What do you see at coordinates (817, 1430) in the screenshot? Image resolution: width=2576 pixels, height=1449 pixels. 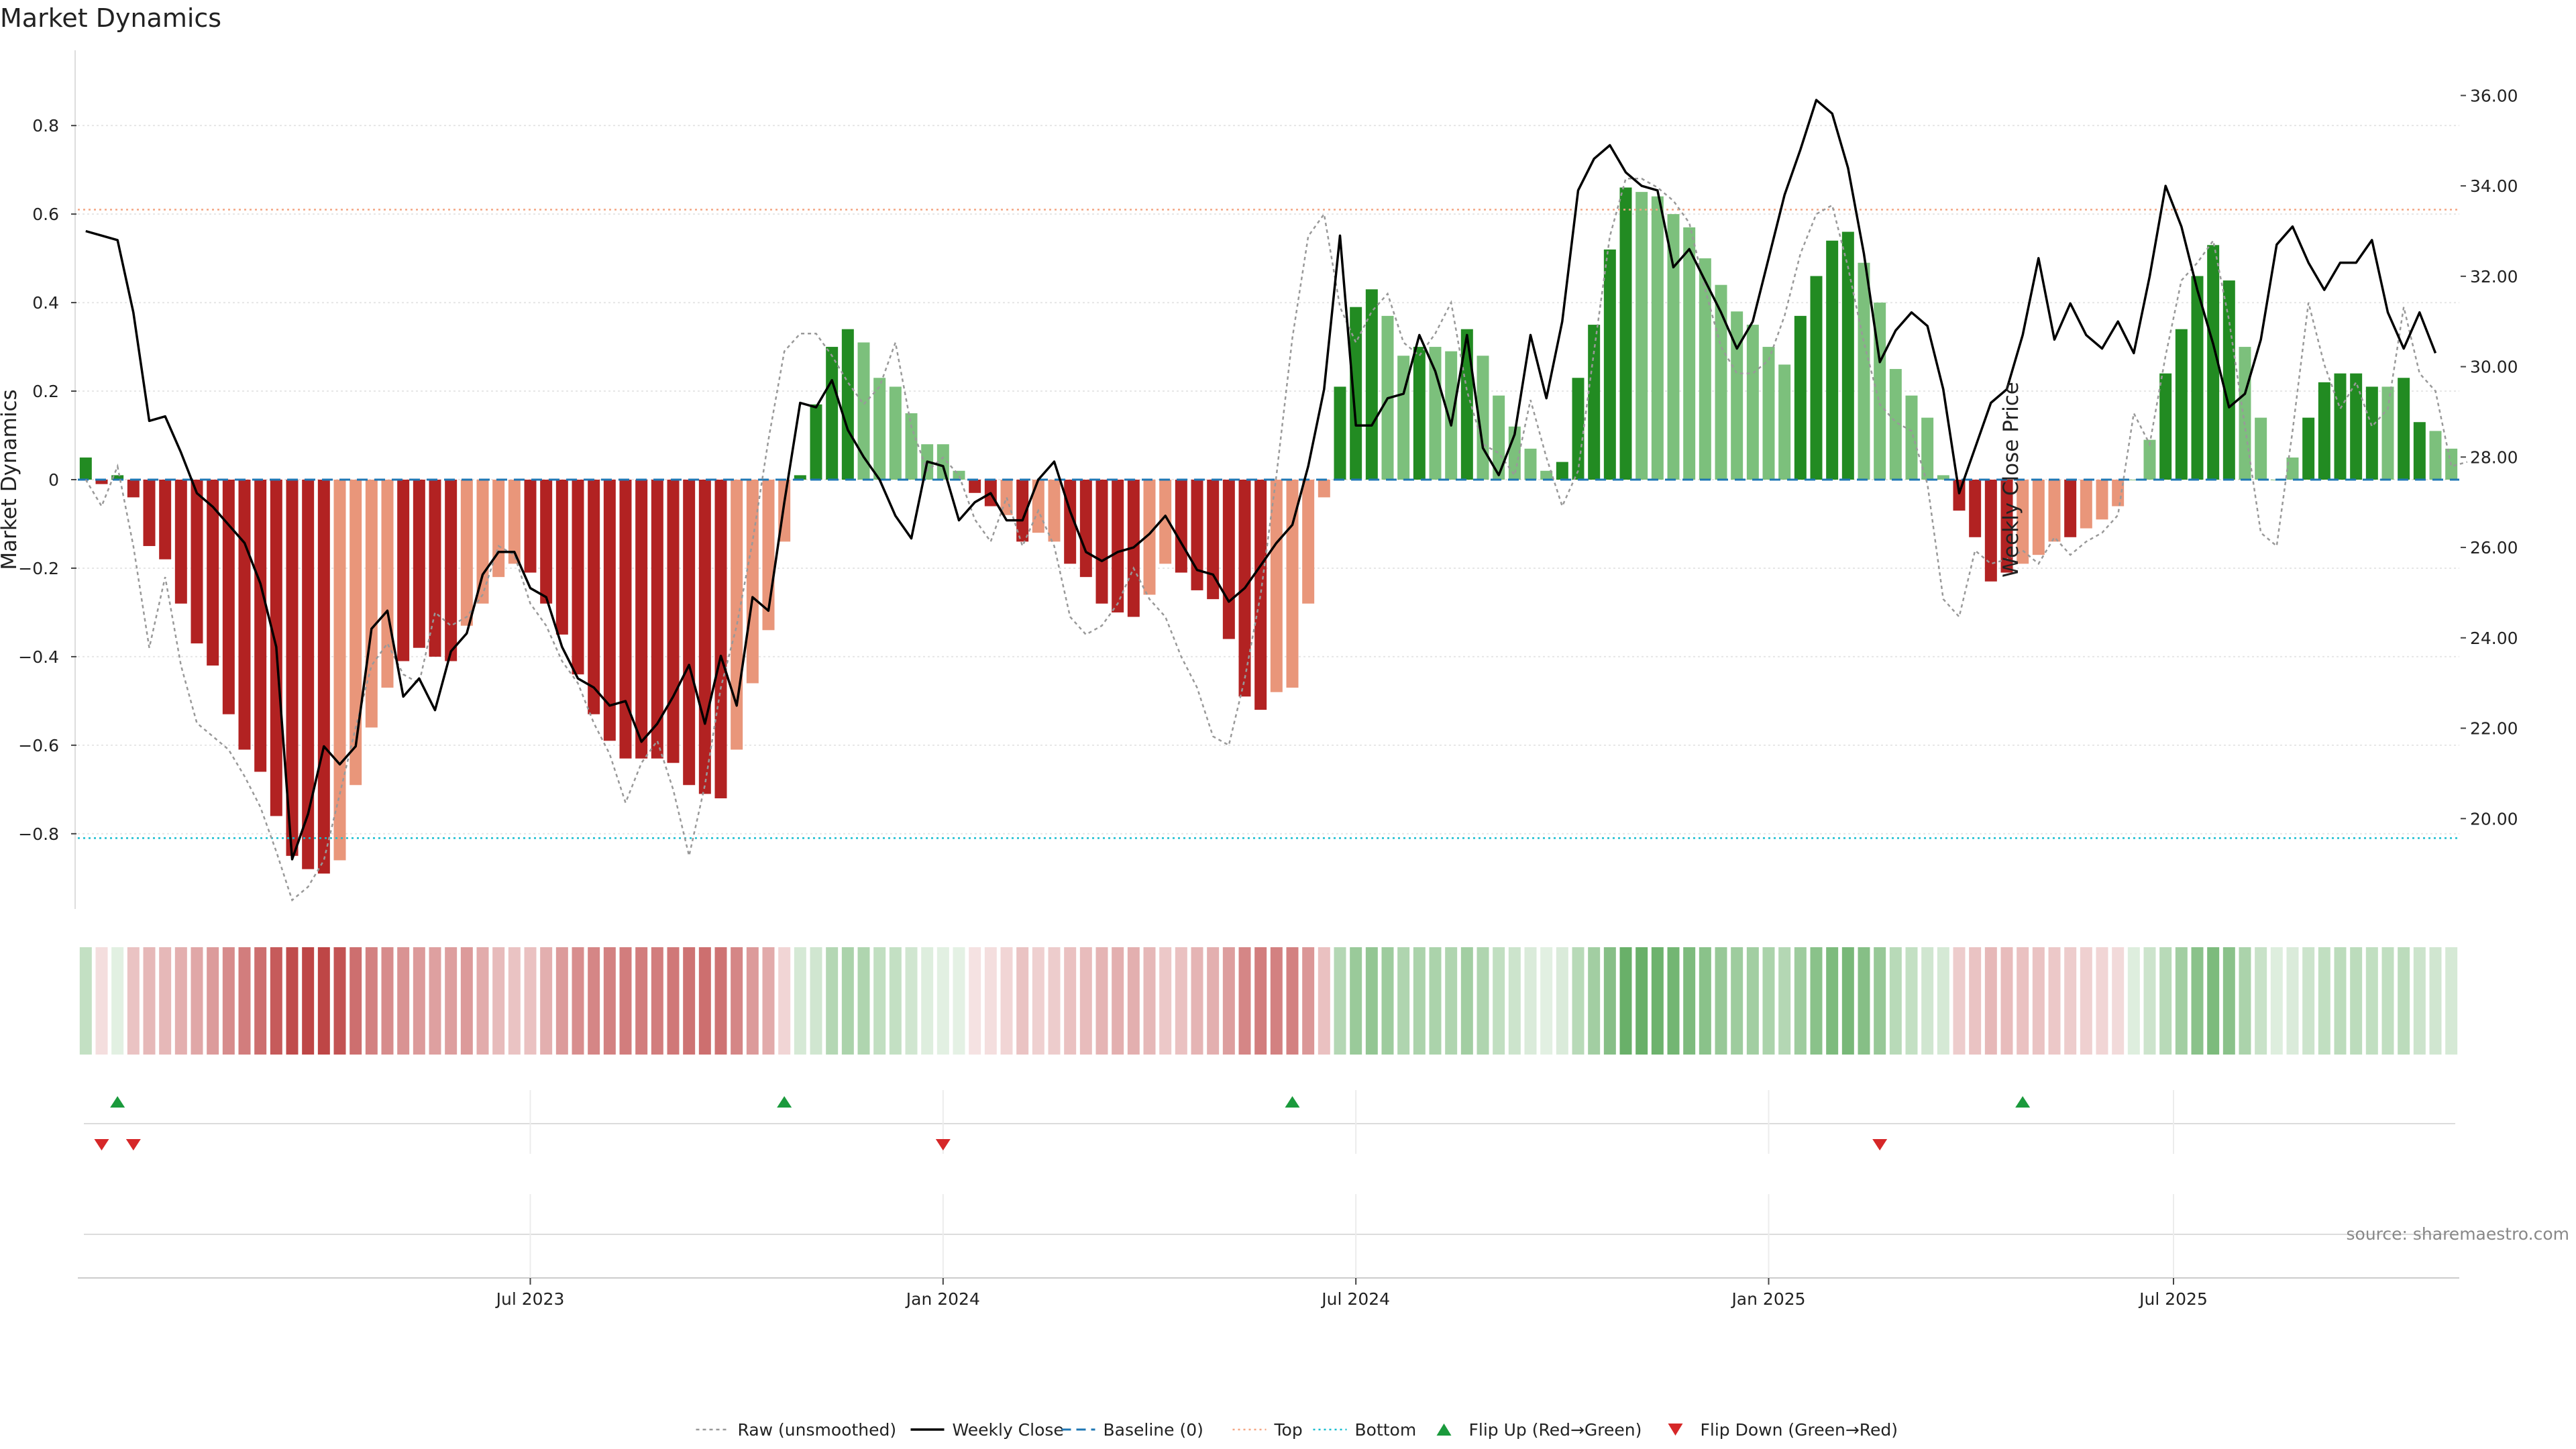 I see `legend-label: Raw (unsmoothed)` at bounding box center [817, 1430].